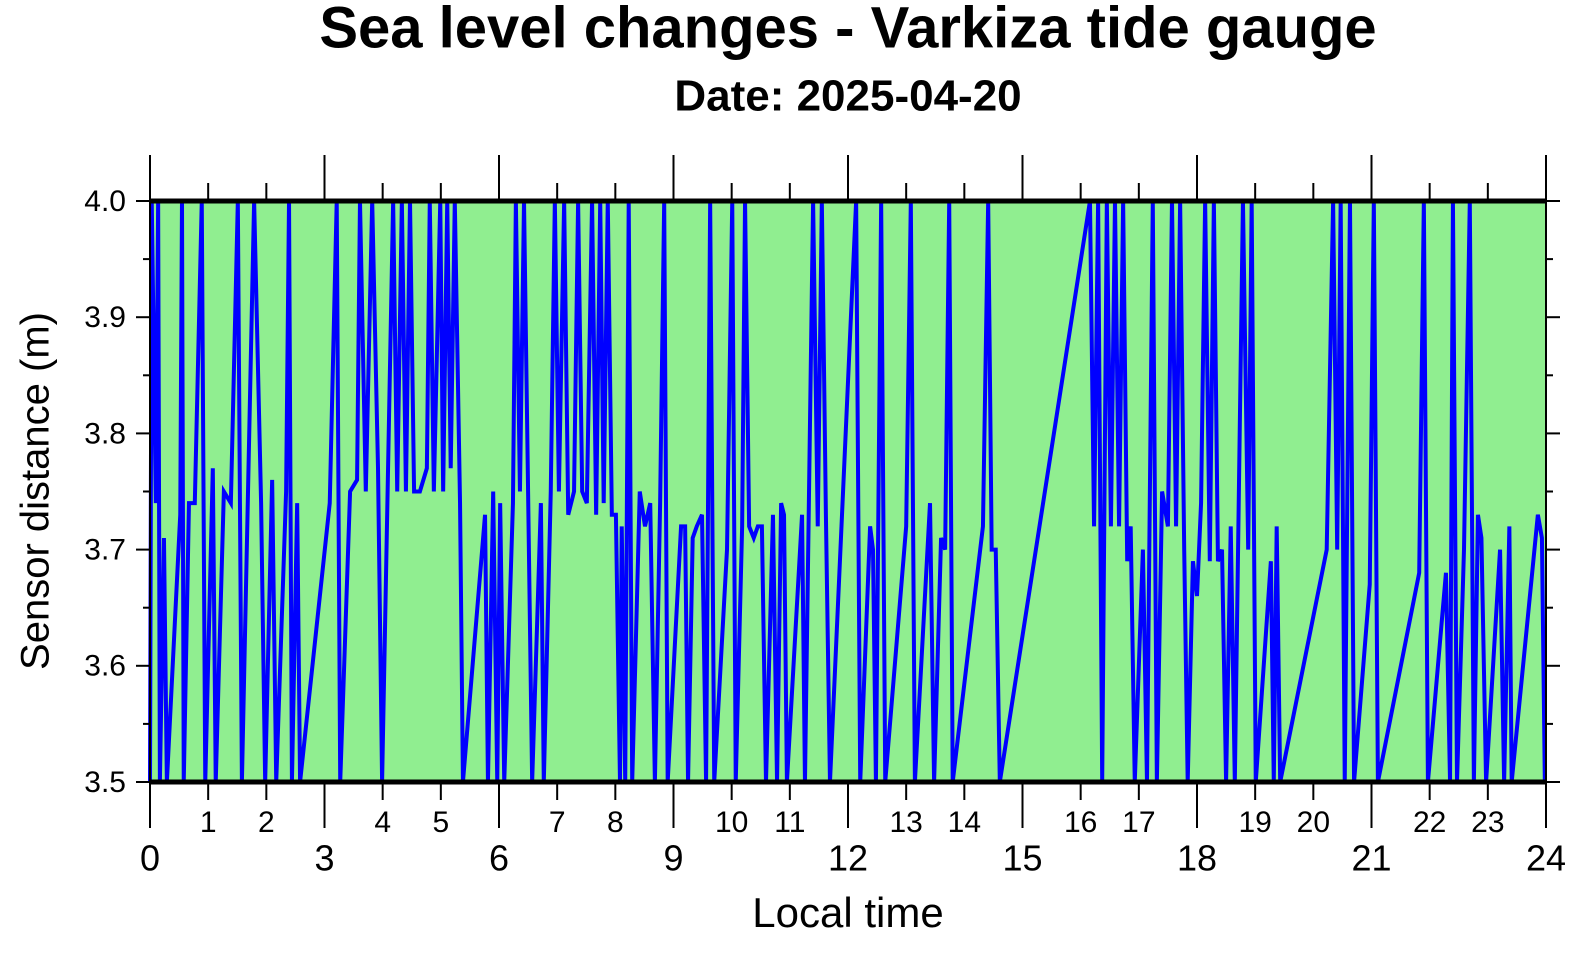 The height and width of the screenshot is (963, 1593). Describe the element at coordinates (266, 822) in the screenshot. I see `x-minor-tick-label: 2` at that location.